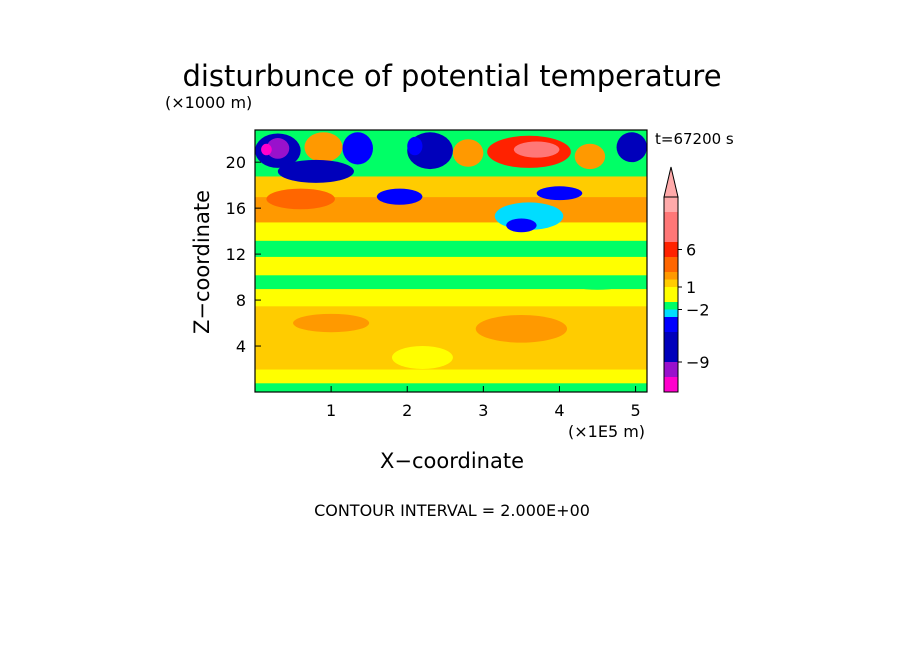  What do you see at coordinates (236, 162) in the screenshot?
I see `y-tick-label: 20` at bounding box center [236, 162].